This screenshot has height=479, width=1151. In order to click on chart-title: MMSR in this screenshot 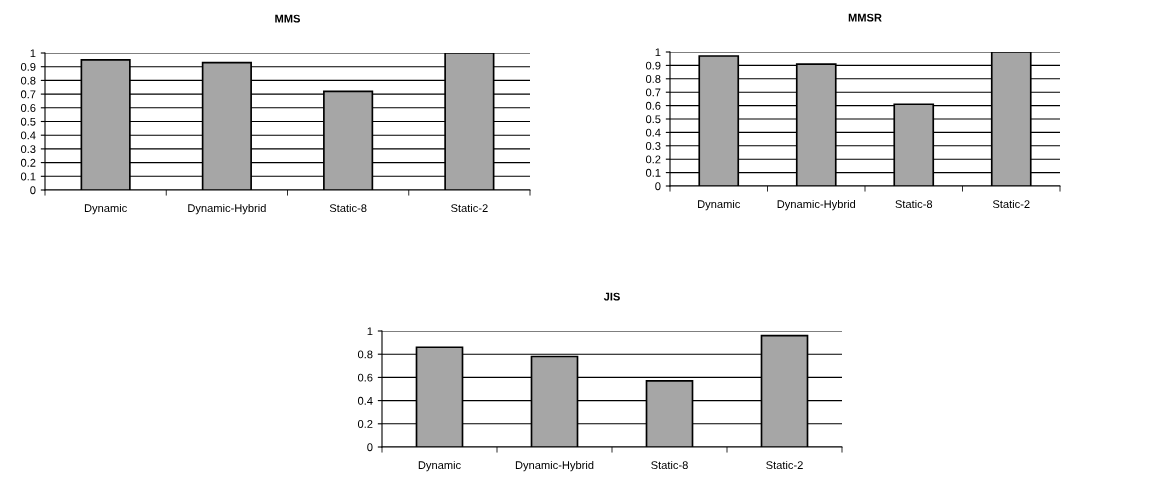, I will do `click(865, 17)`.